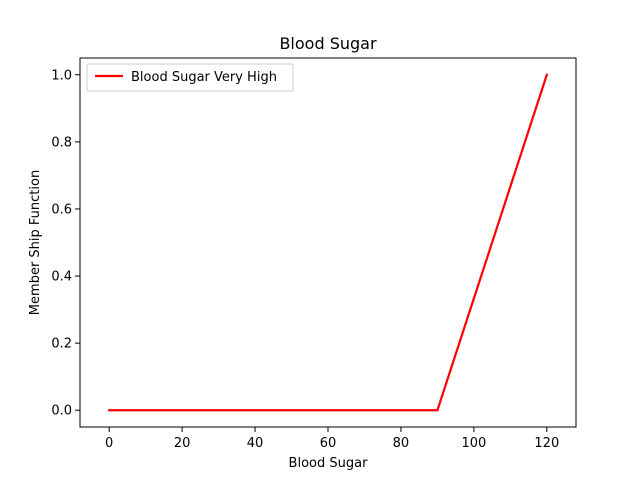 This screenshot has height=480, width=640. Describe the element at coordinates (546, 443) in the screenshot. I see `x-tick-label: 120` at that location.